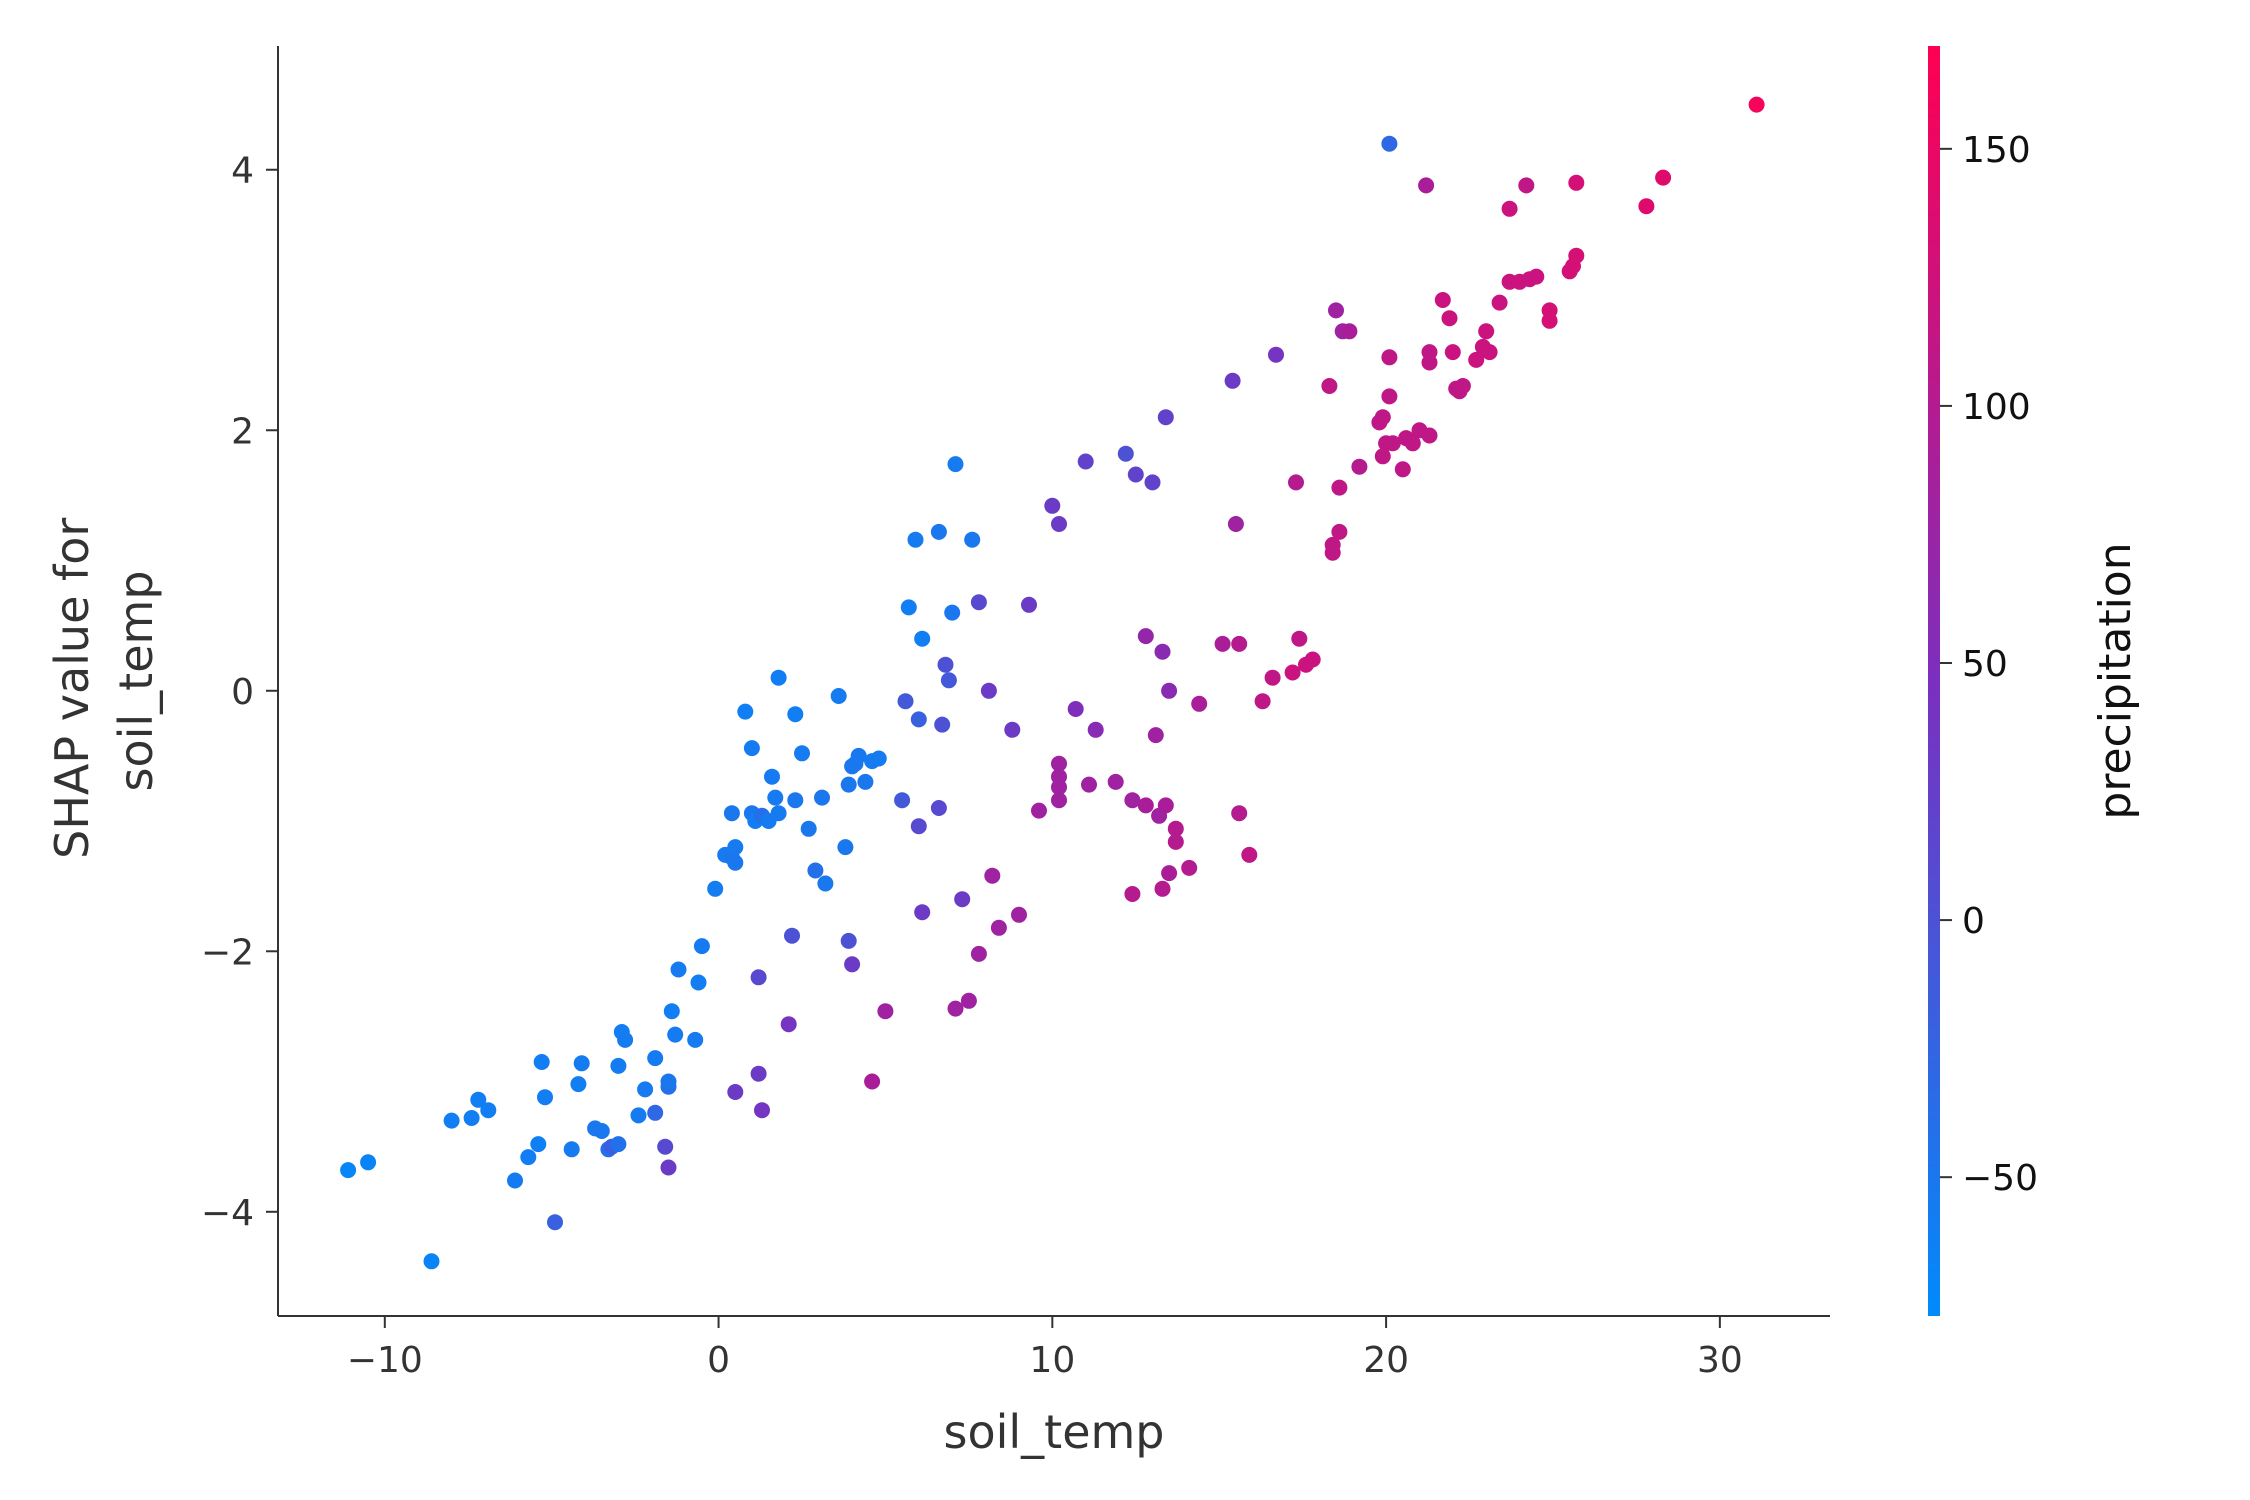  I want to click on x-axis-title: soil_temp, so click(1053, 1432).